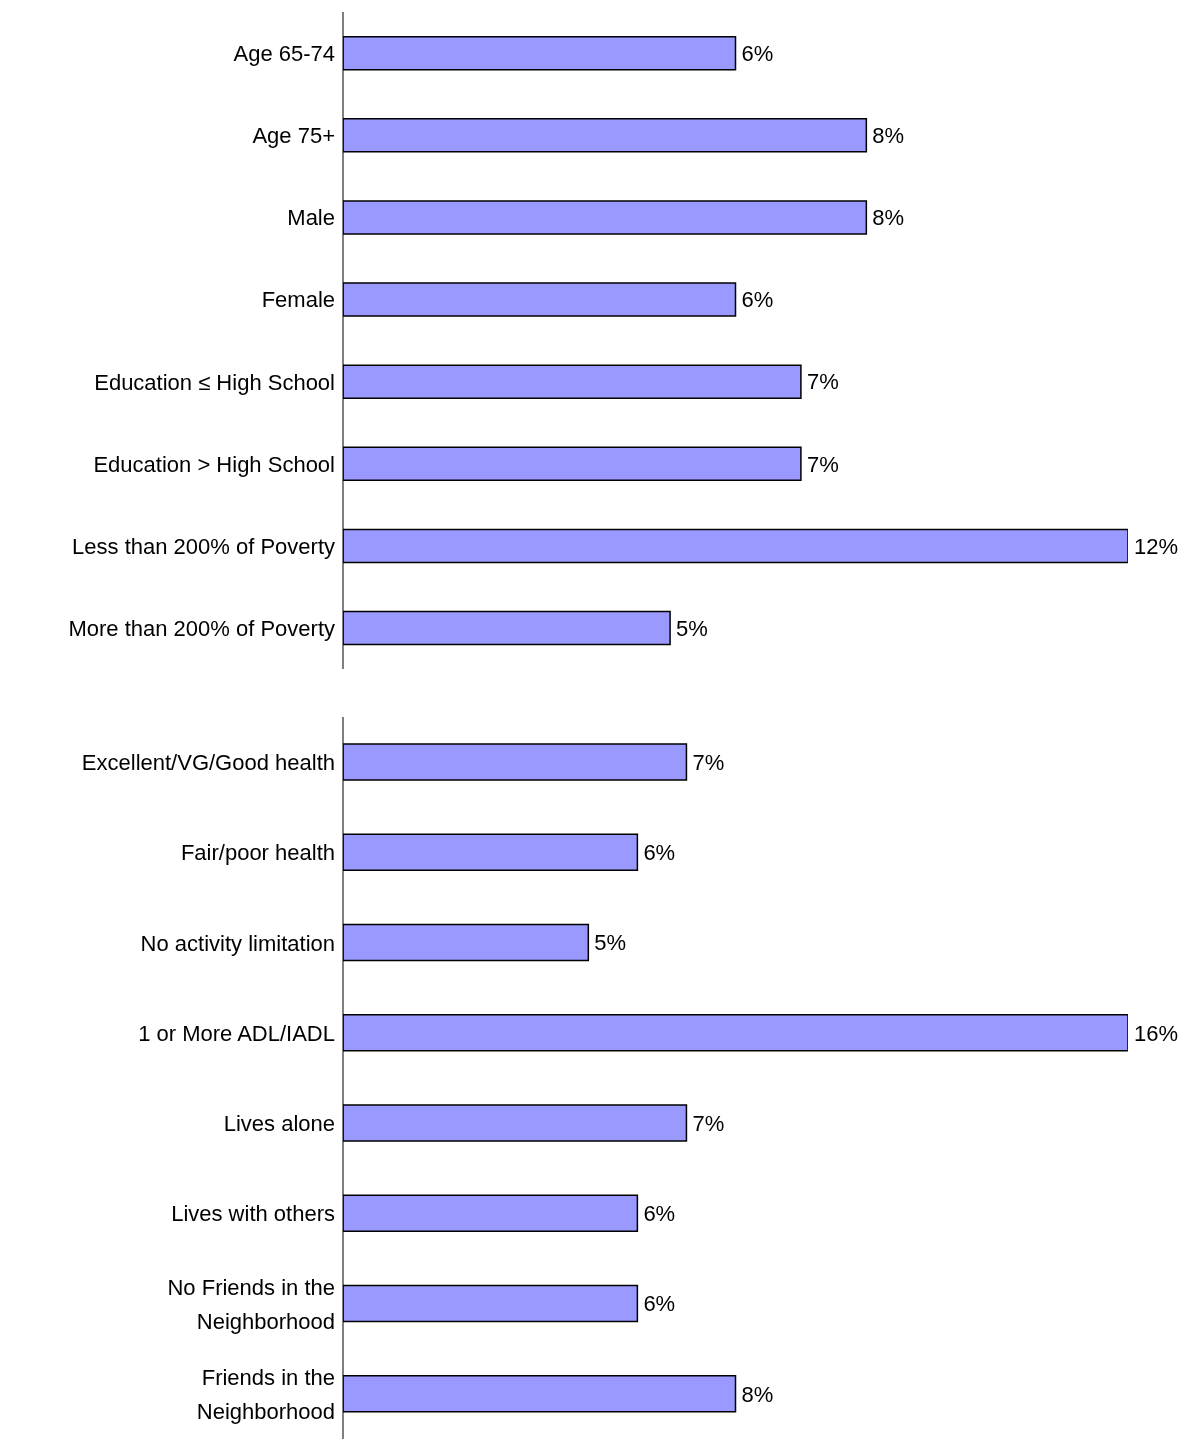 The width and height of the screenshot is (1198, 1446). What do you see at coordinates (203, 546) in the screenshot?
I see `y-tick-label: Less than 200% of Poverty` at bounding box center [203, 546].